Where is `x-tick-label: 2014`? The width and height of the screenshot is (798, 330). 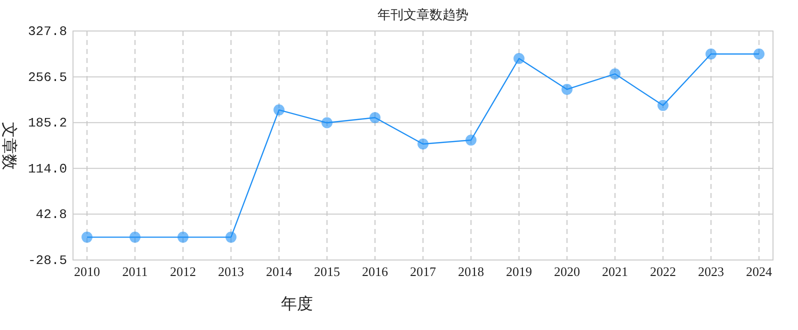
x-tick-label: 2014 is located at coordinates (279, 271).